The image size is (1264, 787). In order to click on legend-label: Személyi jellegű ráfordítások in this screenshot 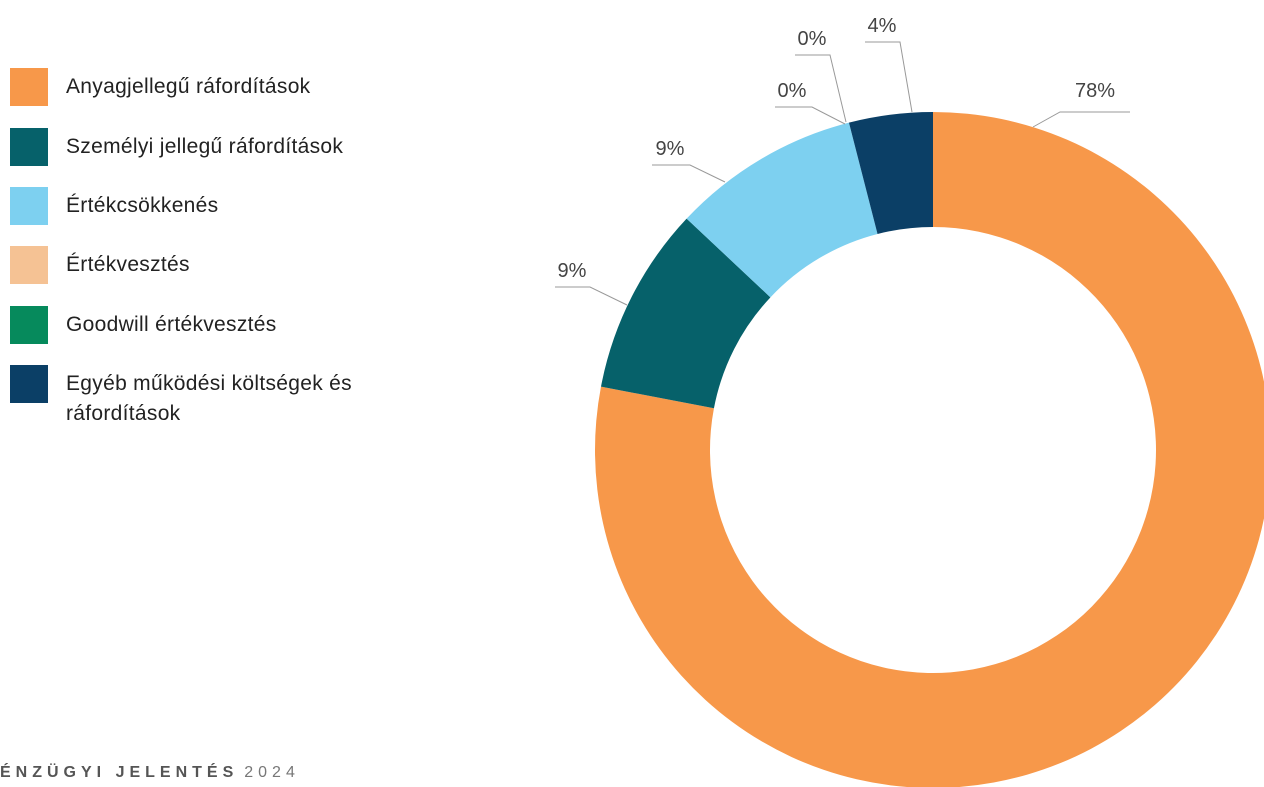, I will do `click(205, 146)`.